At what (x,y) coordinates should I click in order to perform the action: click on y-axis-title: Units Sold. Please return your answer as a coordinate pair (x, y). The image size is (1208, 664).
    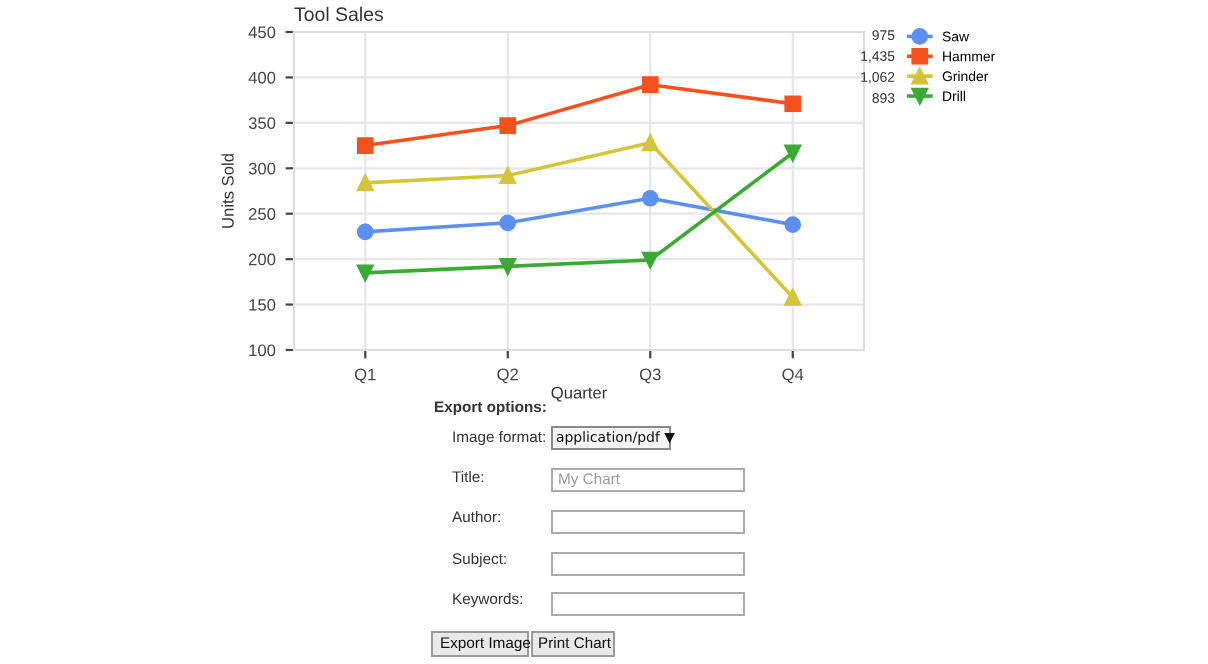
    Looking at the image, I should click on (227, 191).